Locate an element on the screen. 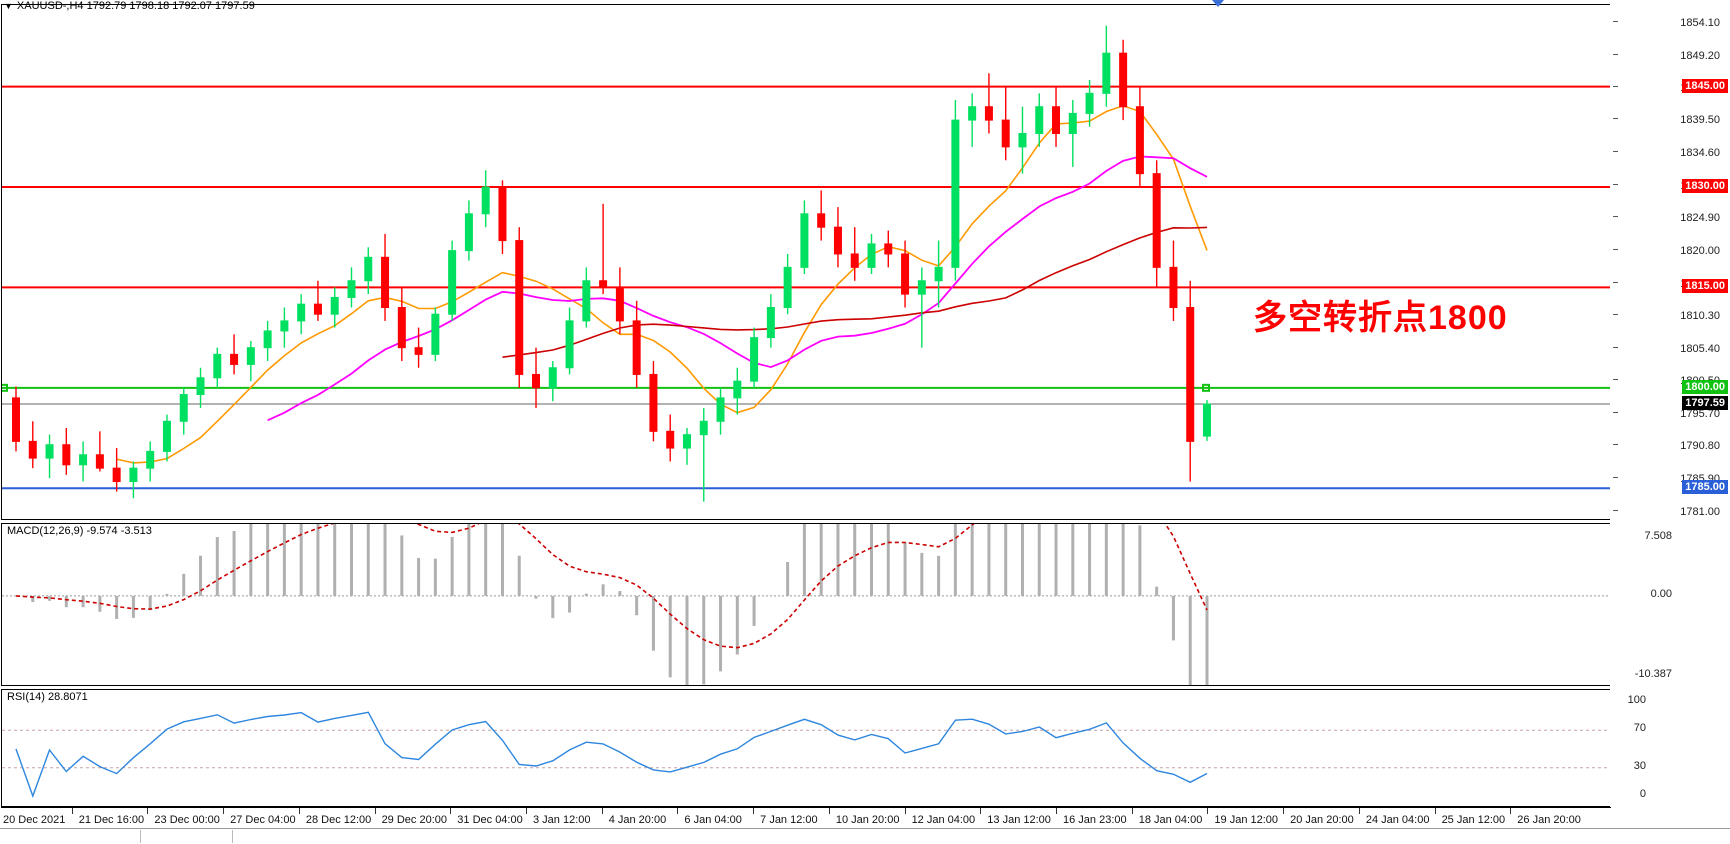 The height and width of the screenshot is (844, 1730). chart-menu-caret-icon: ▼ is located at coordinates (8, 6).